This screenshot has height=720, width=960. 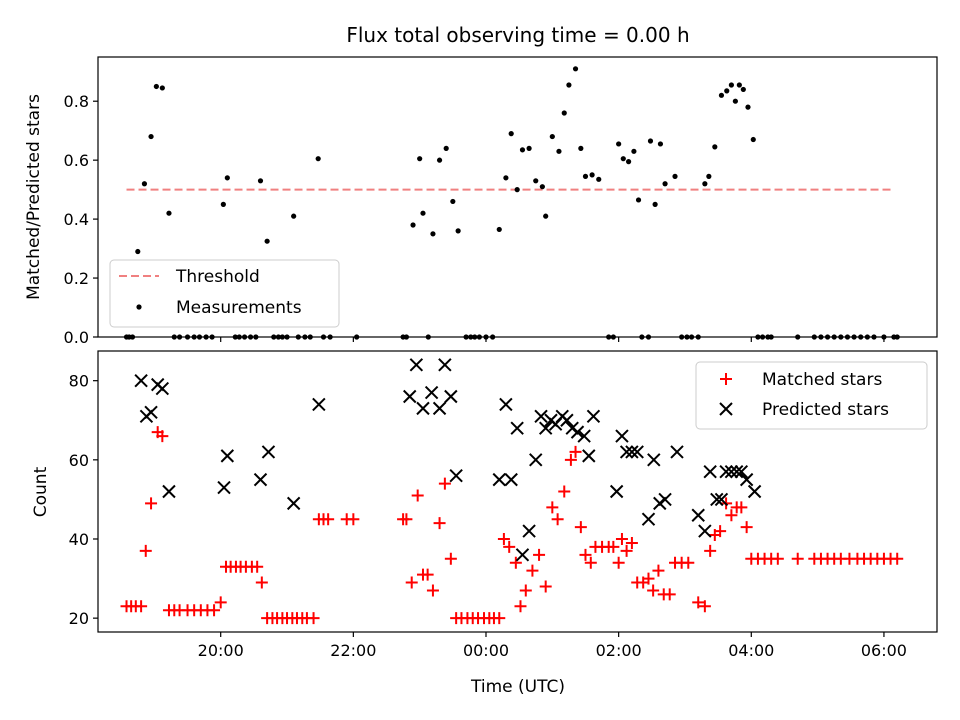 I want to click on ratio-y-tick-label: 0.6, so click(x=76, y=160).